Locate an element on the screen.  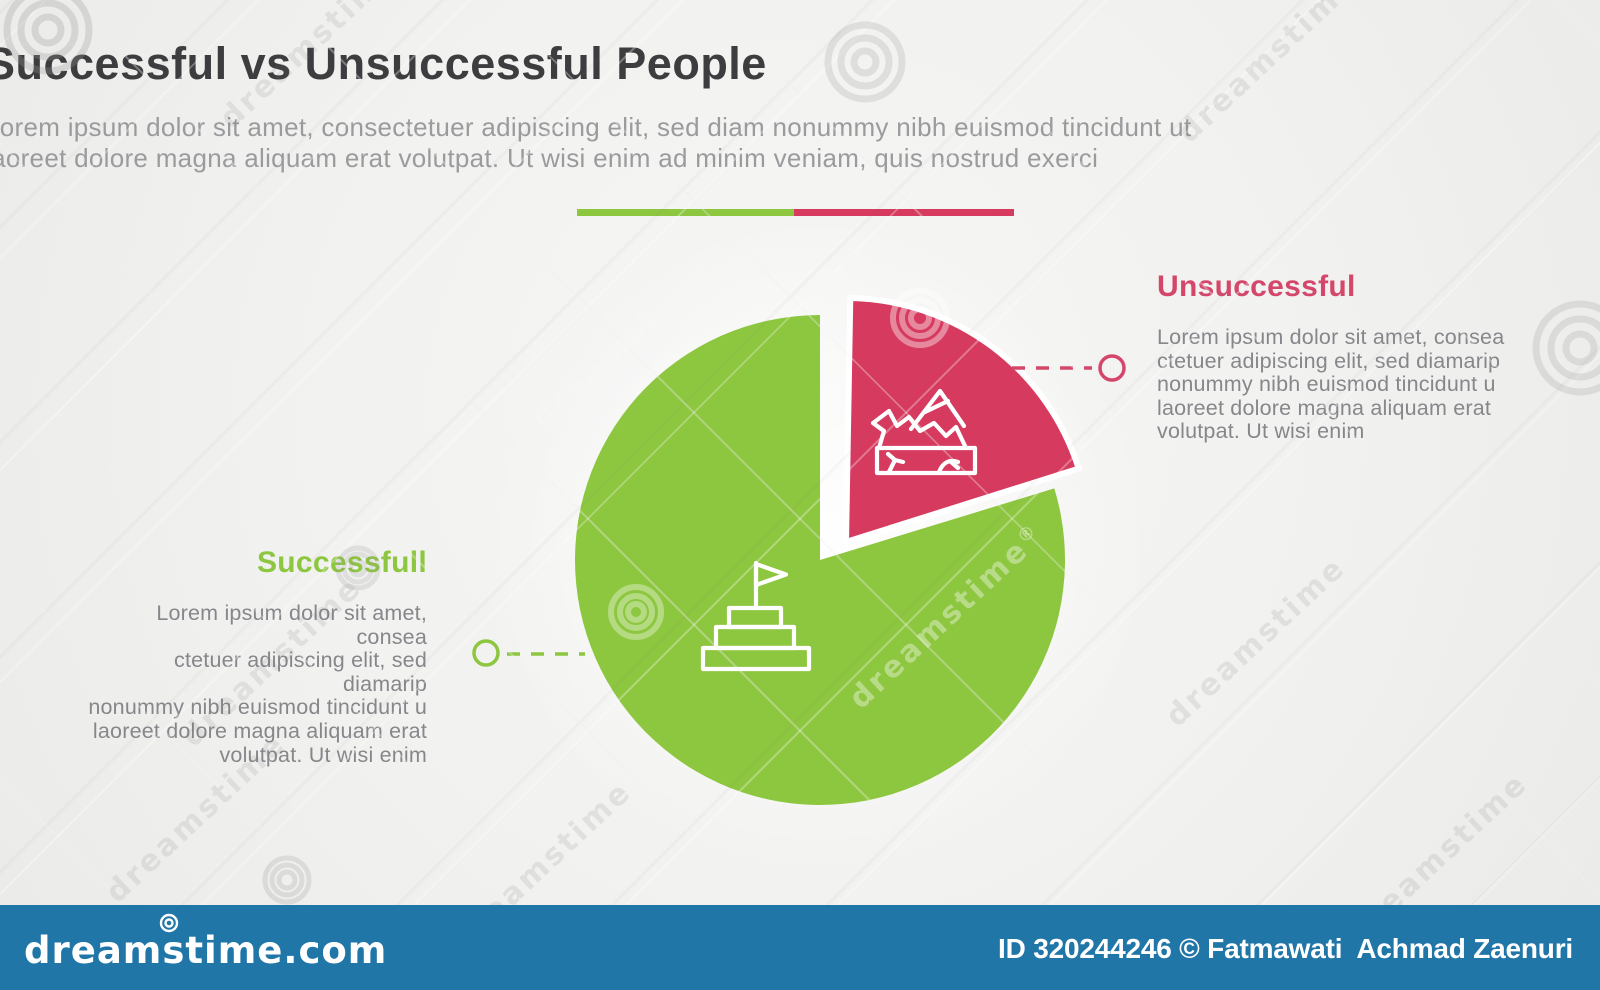
successful-heading: Successfull is located at coordinates (341, 562).